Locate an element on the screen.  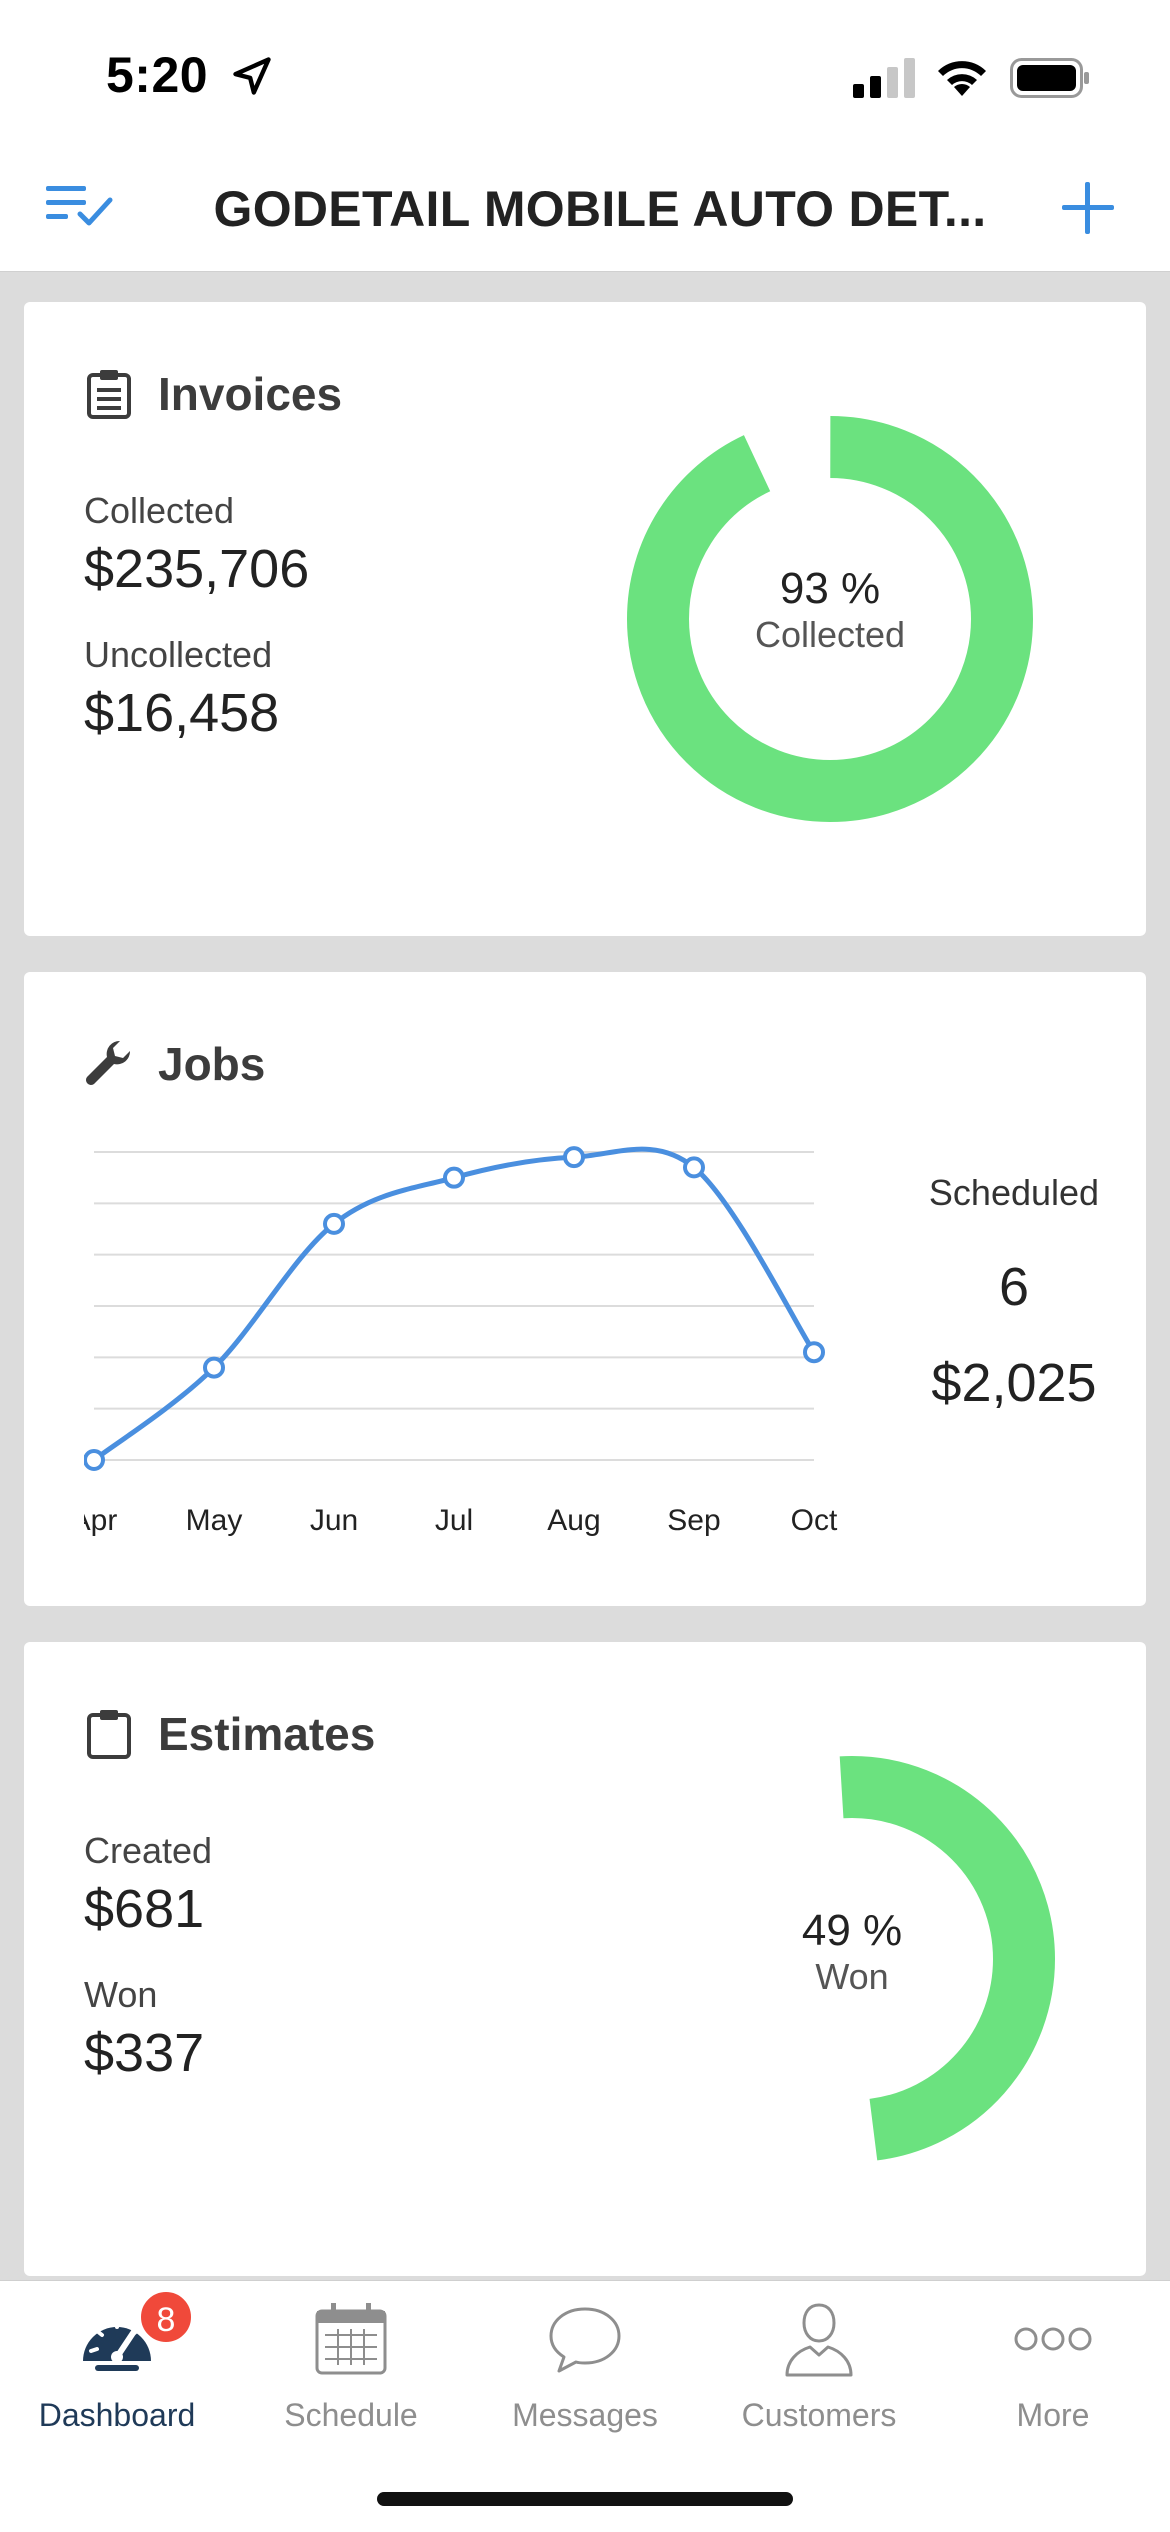
collected-label: Collected is located at coordinates (159, 510).